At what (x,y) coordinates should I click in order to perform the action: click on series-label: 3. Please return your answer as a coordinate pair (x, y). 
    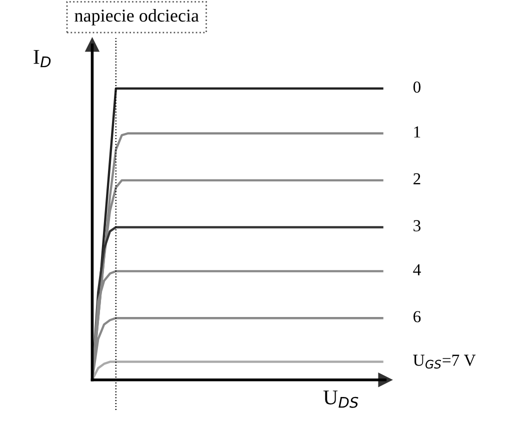
    Looking at the image, I should click on (417, 226).